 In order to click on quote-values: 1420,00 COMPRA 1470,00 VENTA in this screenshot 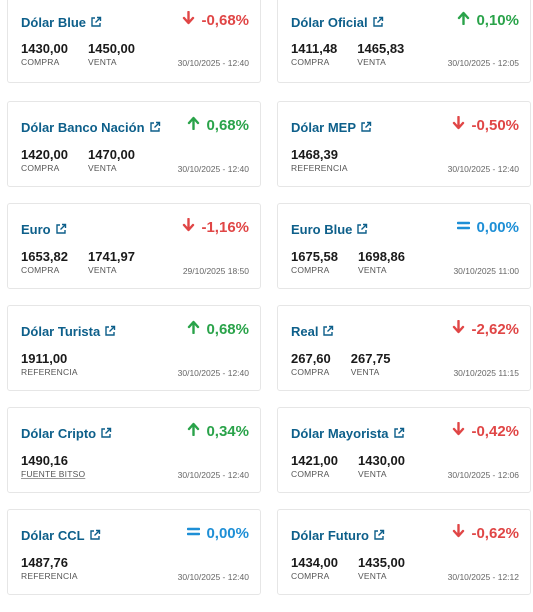, I will do `click(88, 160)`.